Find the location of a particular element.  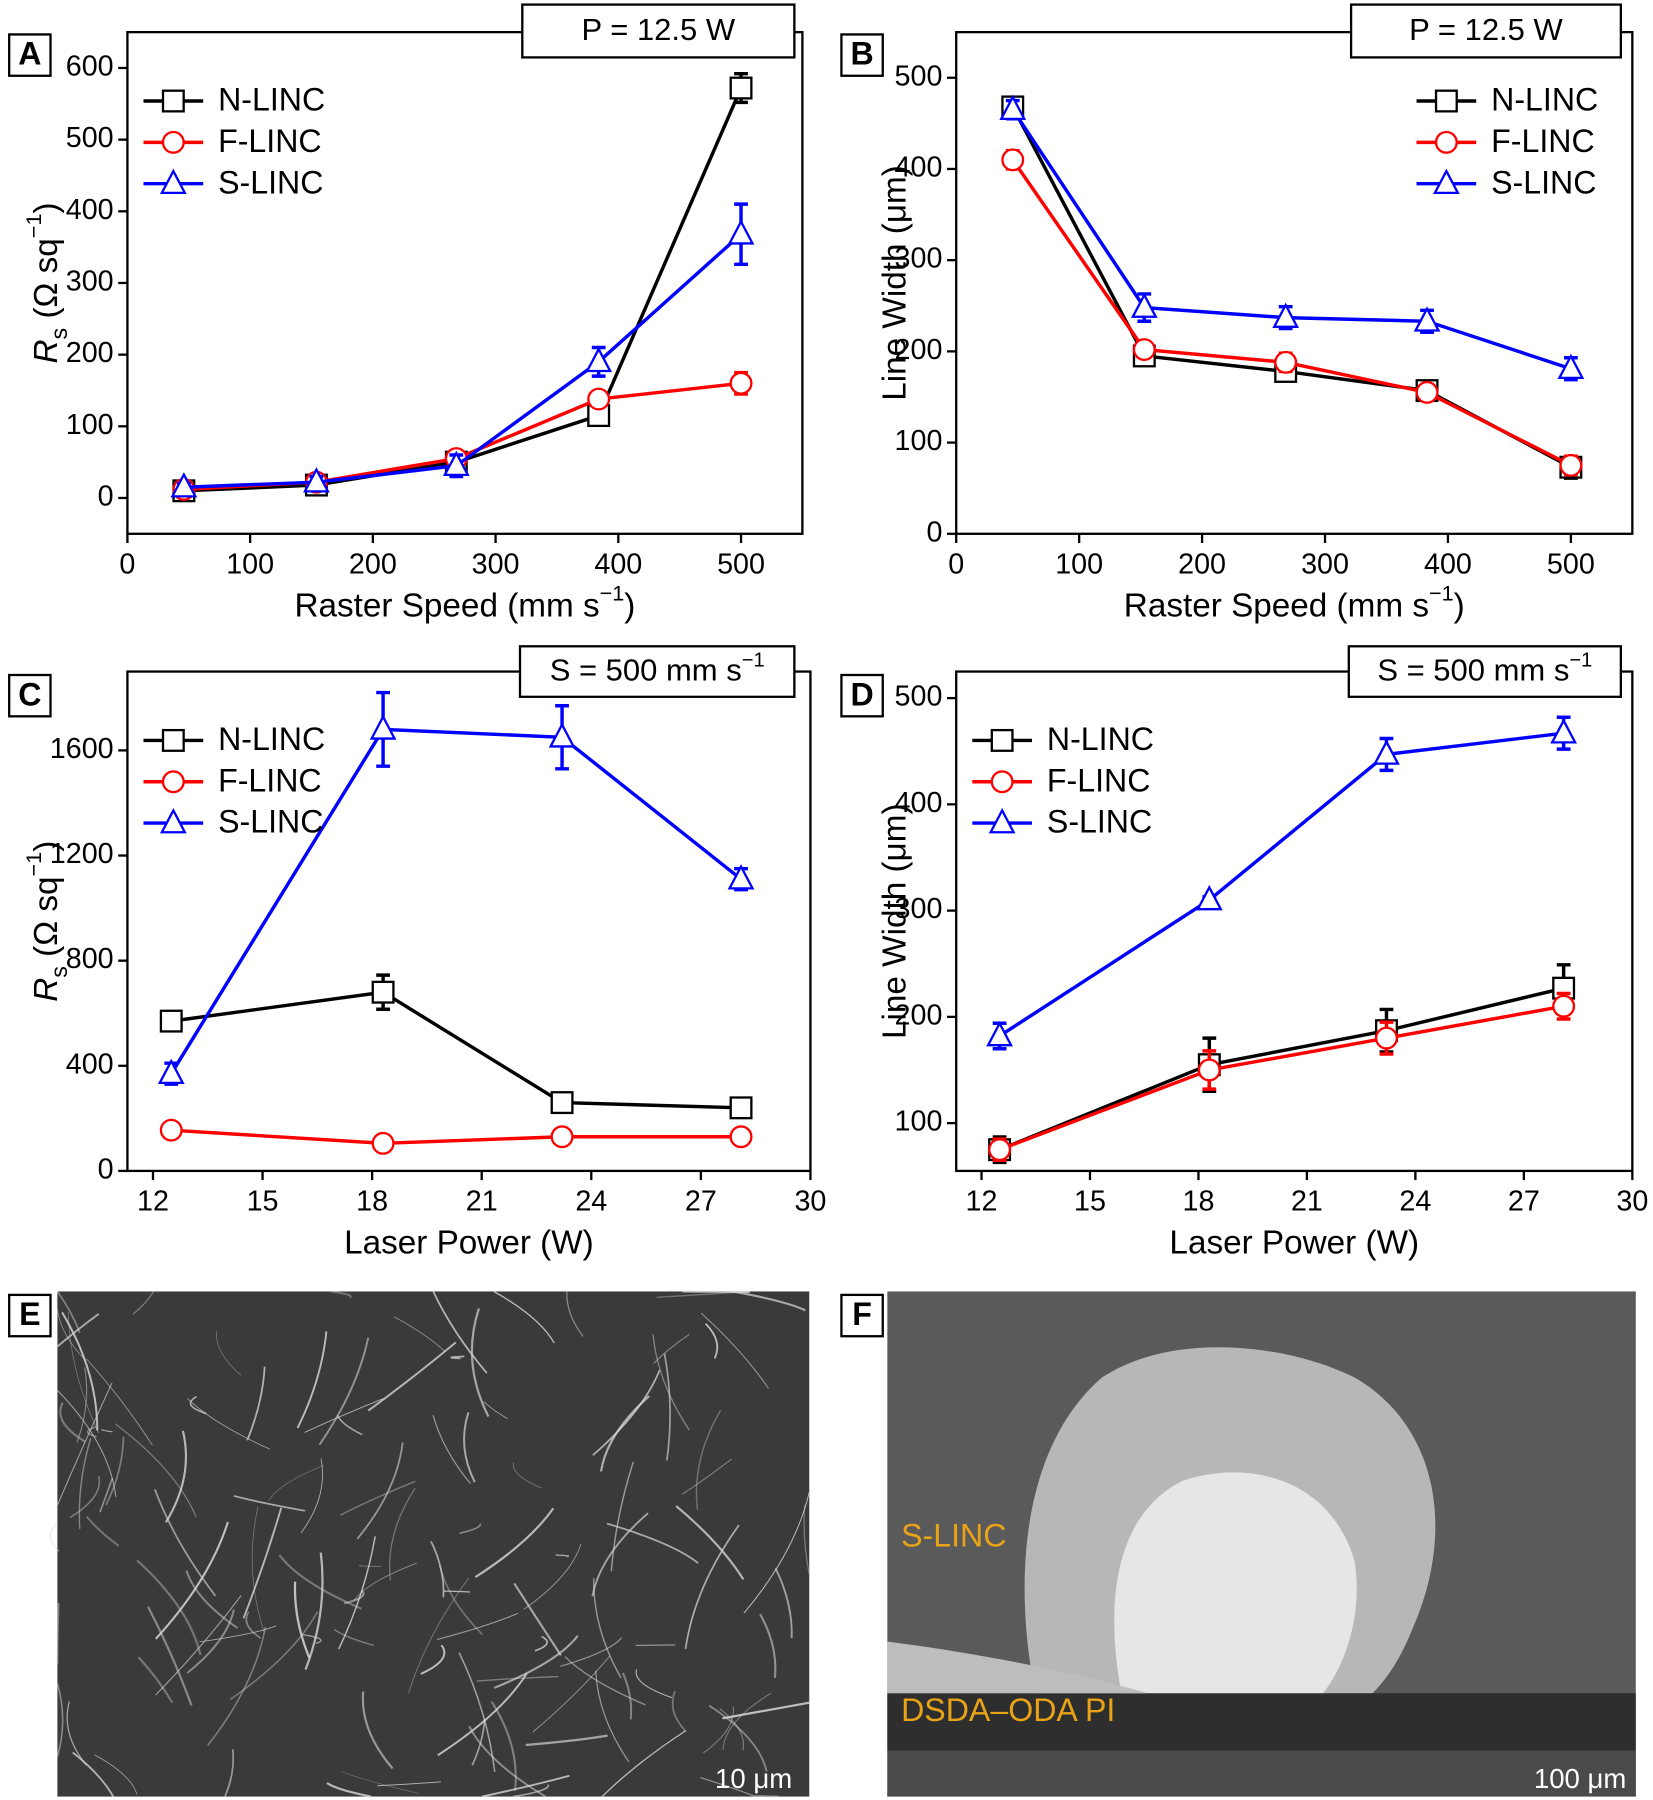

x-tick-label: 27 is located at coordinates (1524, 1202).